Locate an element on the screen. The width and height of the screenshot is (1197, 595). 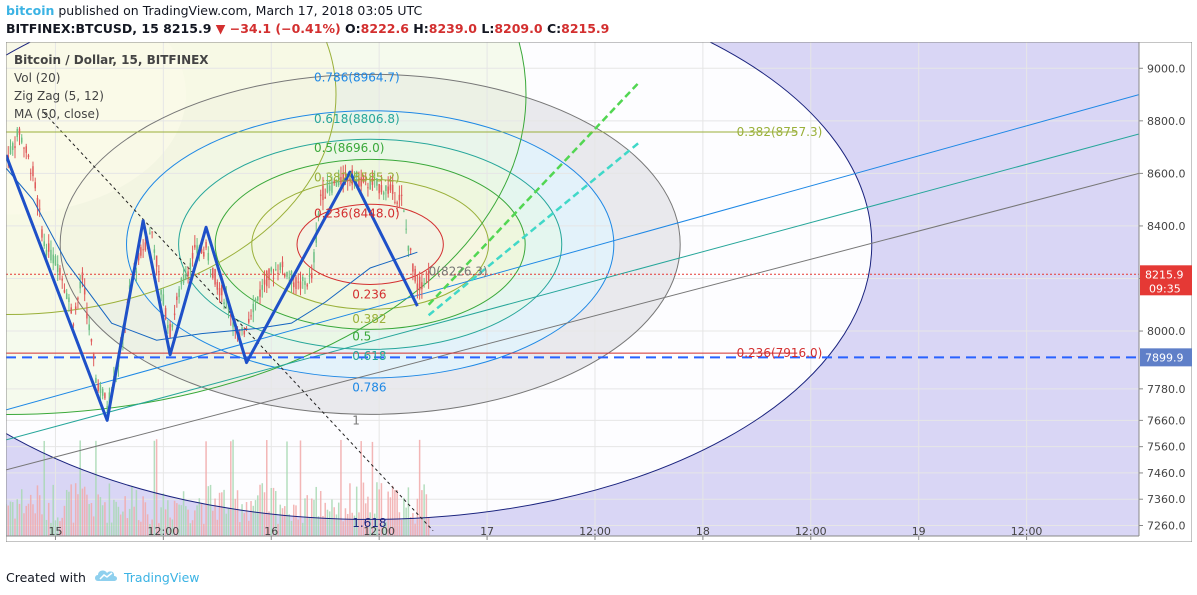
down-arrow-icon: ▼ is located at coordinates (220, 28).